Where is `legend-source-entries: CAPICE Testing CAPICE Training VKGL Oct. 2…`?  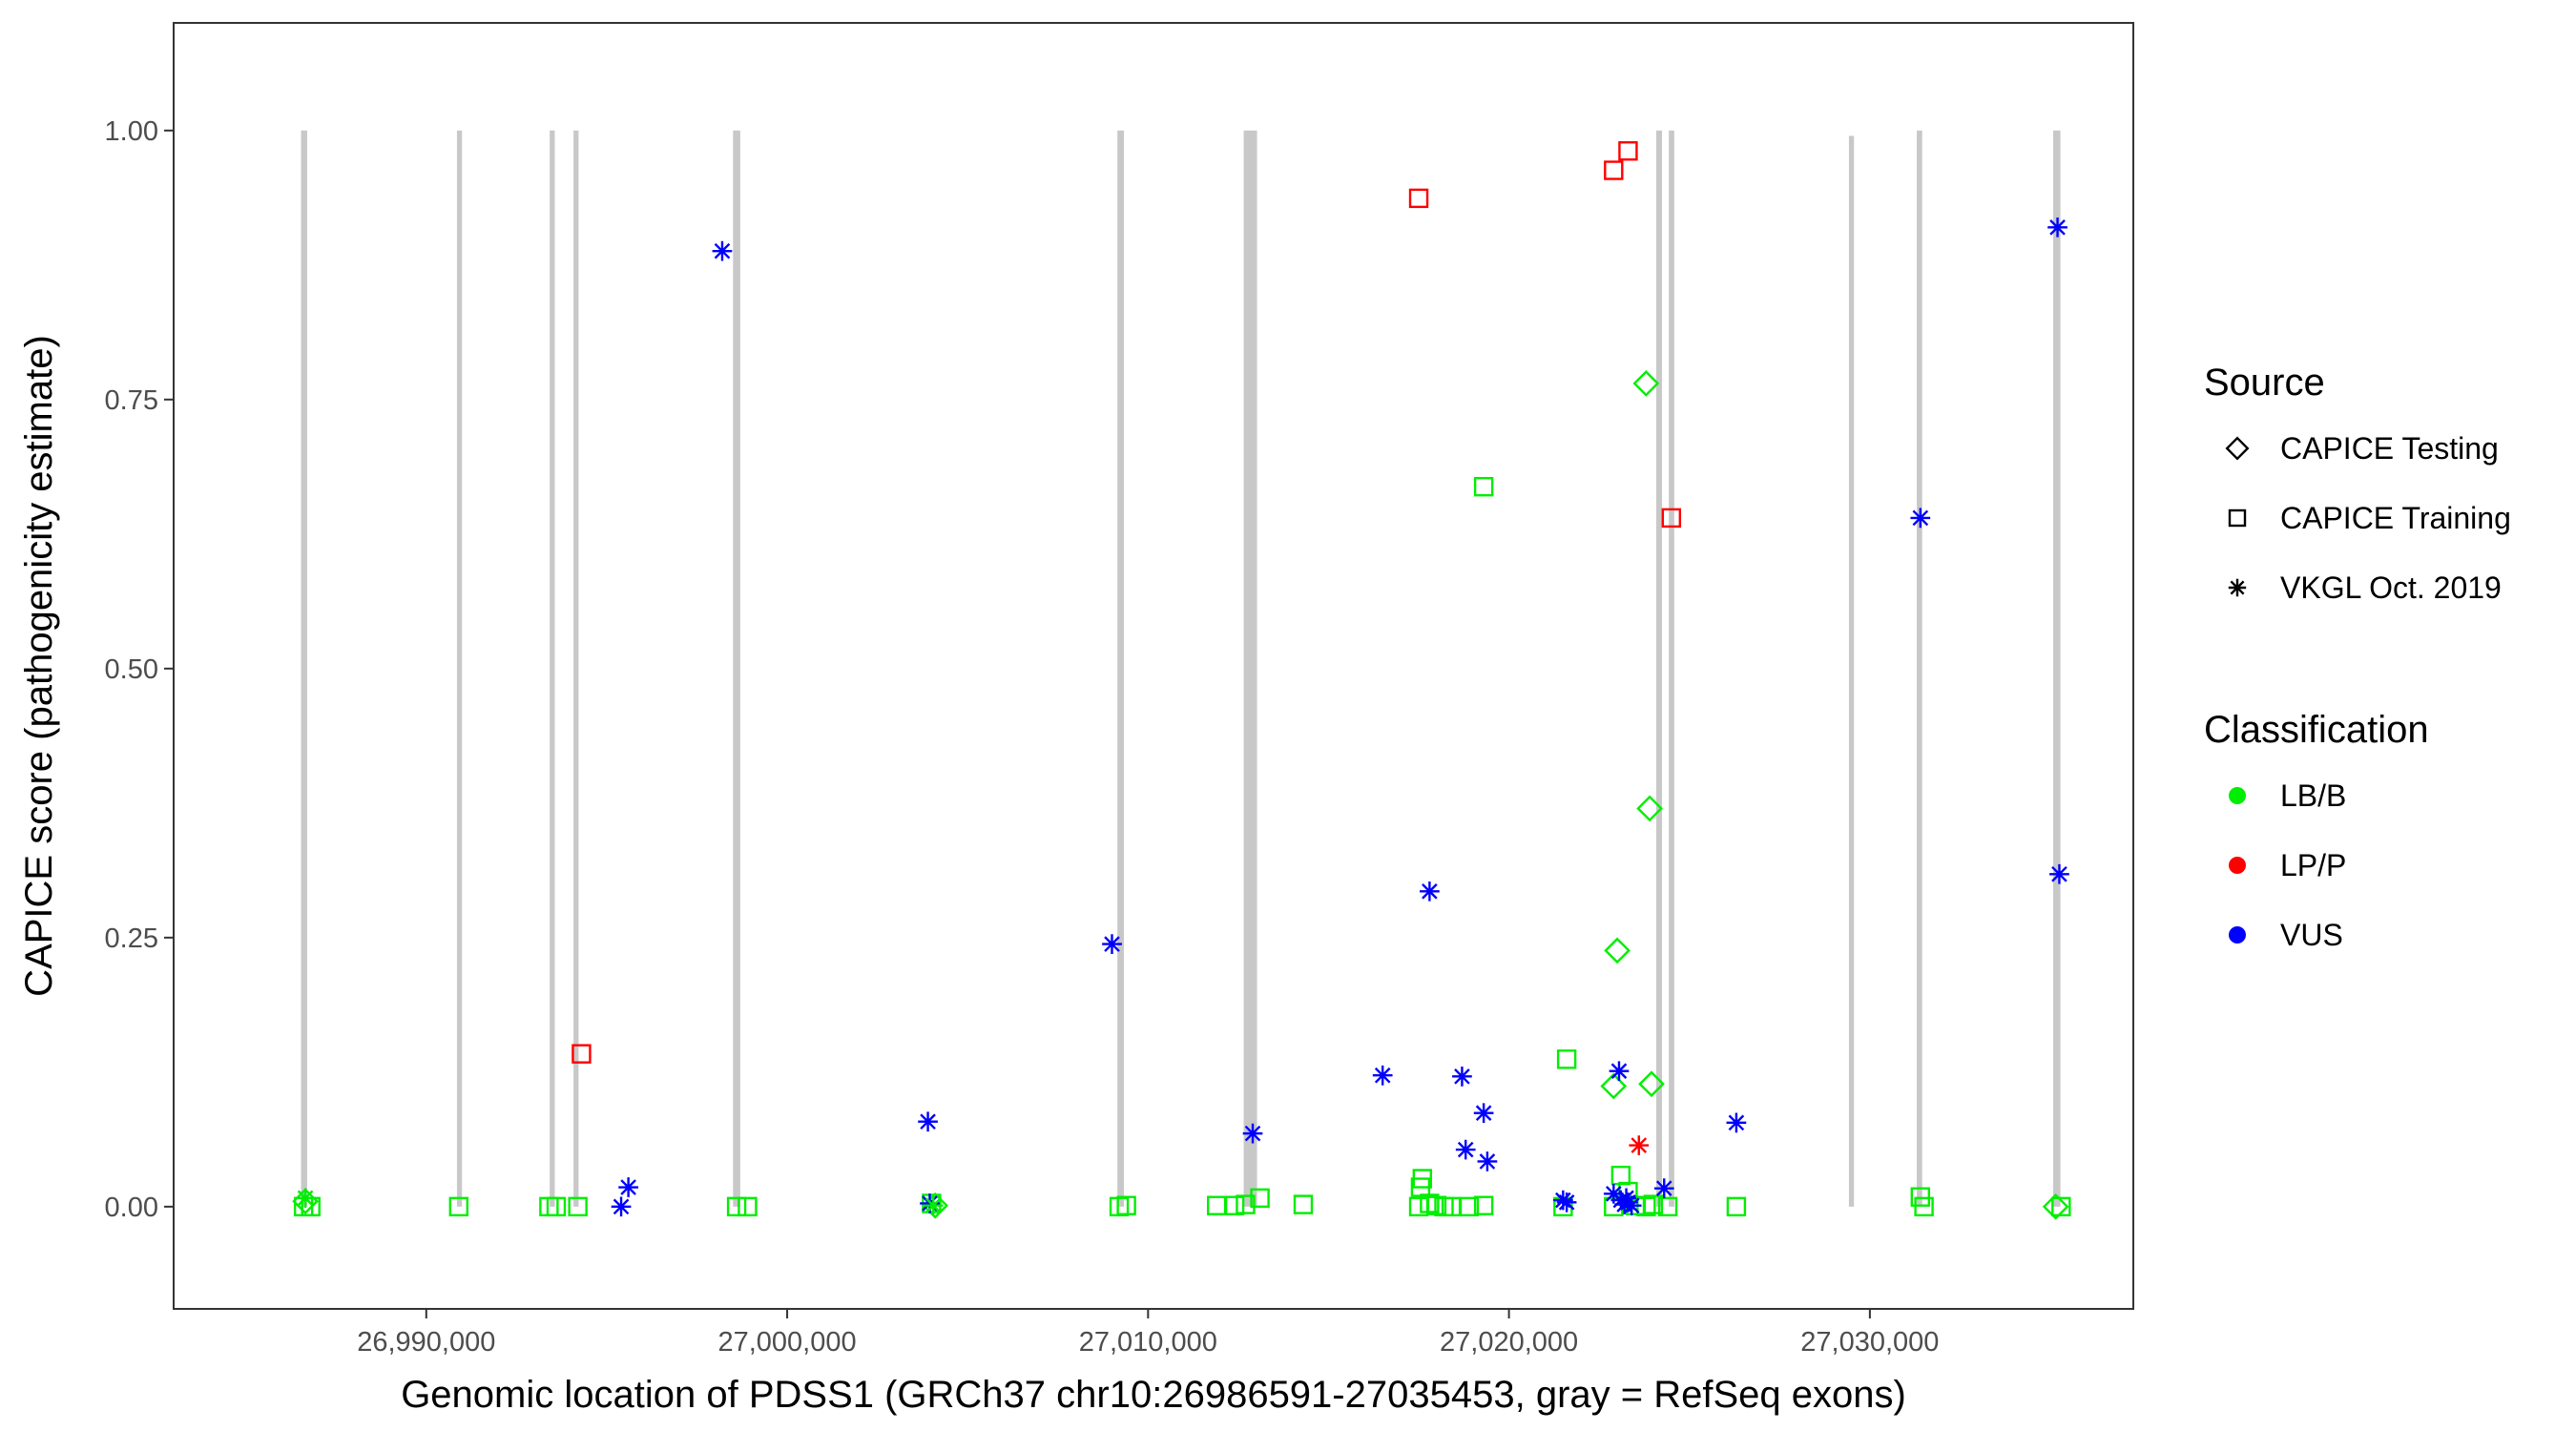 legend-source-entries: CAPICE Testing CAPICE Training VKGL Oct. 2… is located at coordinates (2368, 518).